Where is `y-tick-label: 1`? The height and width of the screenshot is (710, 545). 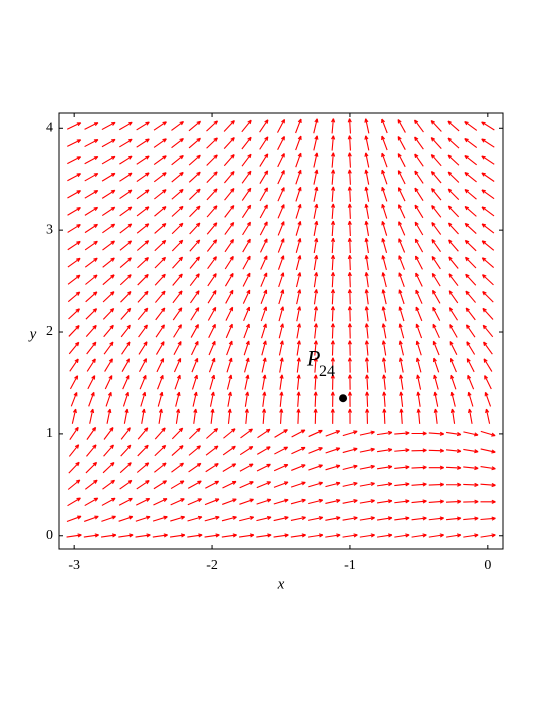
y-tick-label: 1 is located at coordinates (49, 433).